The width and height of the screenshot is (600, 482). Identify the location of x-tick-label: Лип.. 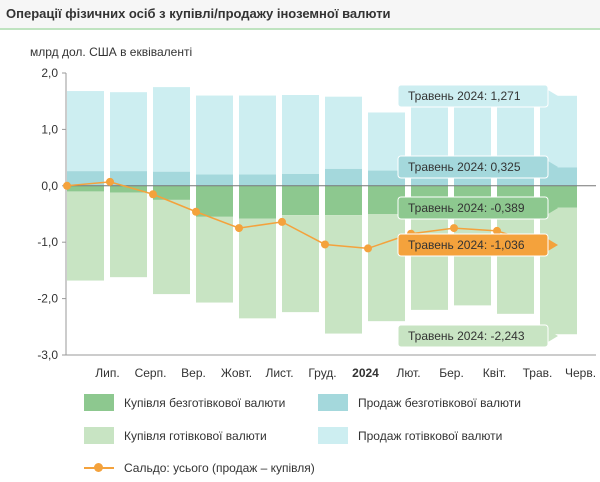
(107, 373).